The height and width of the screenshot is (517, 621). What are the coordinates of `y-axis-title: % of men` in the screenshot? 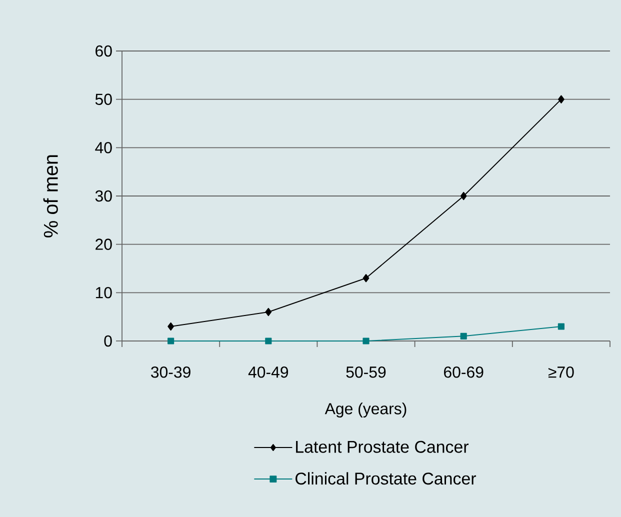 It's located at (50, 196).